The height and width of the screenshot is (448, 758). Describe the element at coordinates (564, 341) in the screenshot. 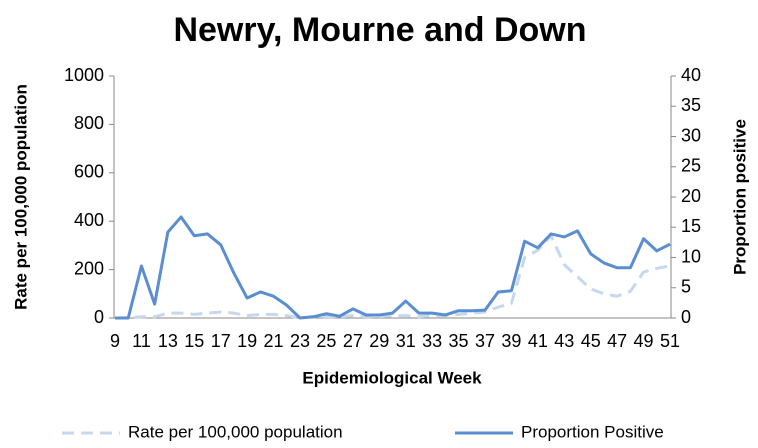

I see `x-tick-label: 43` at that location.